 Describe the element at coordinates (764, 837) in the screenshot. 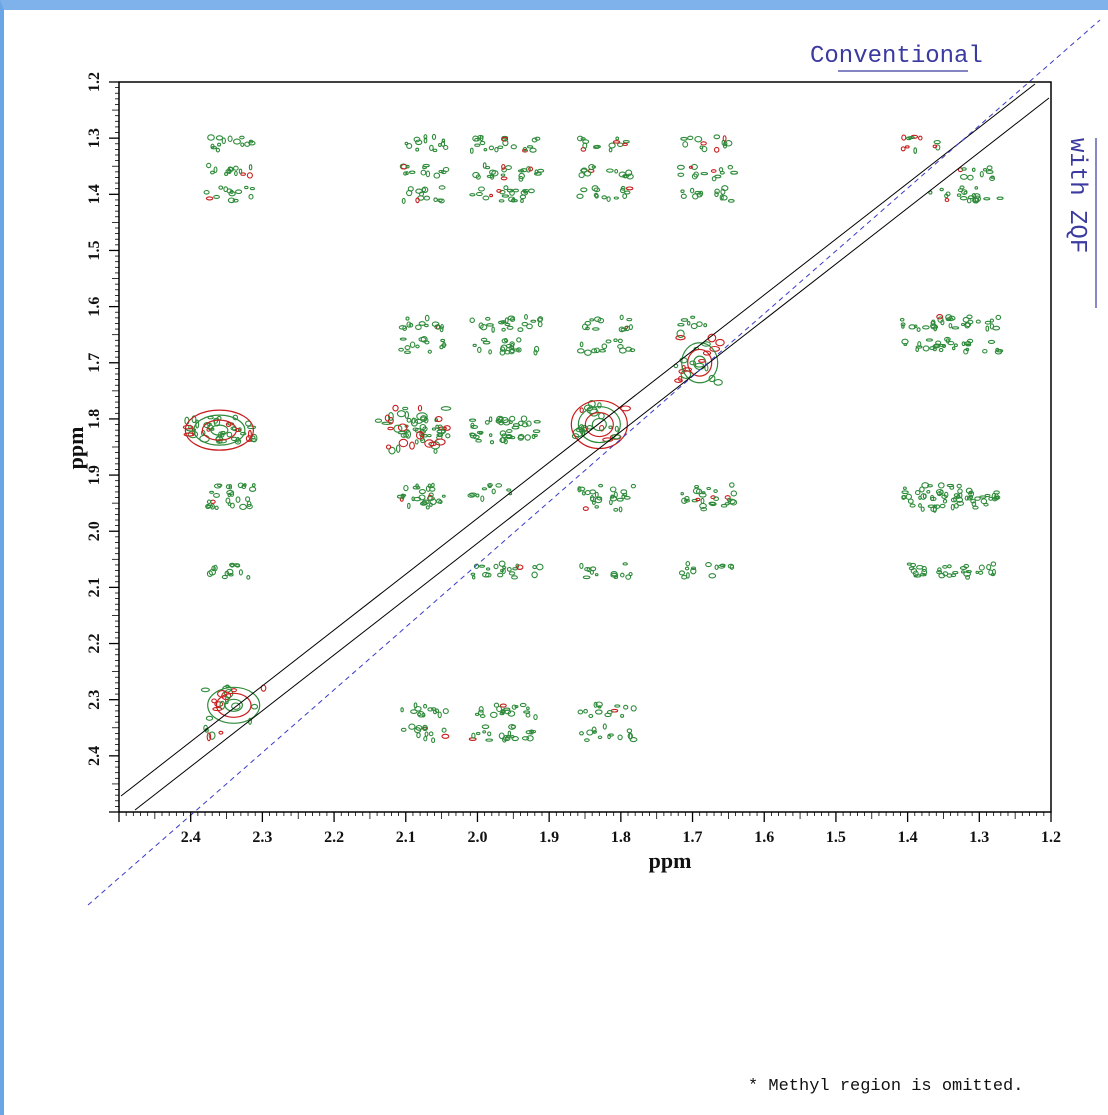

I see `x-tick-label: 1.6` at that location.